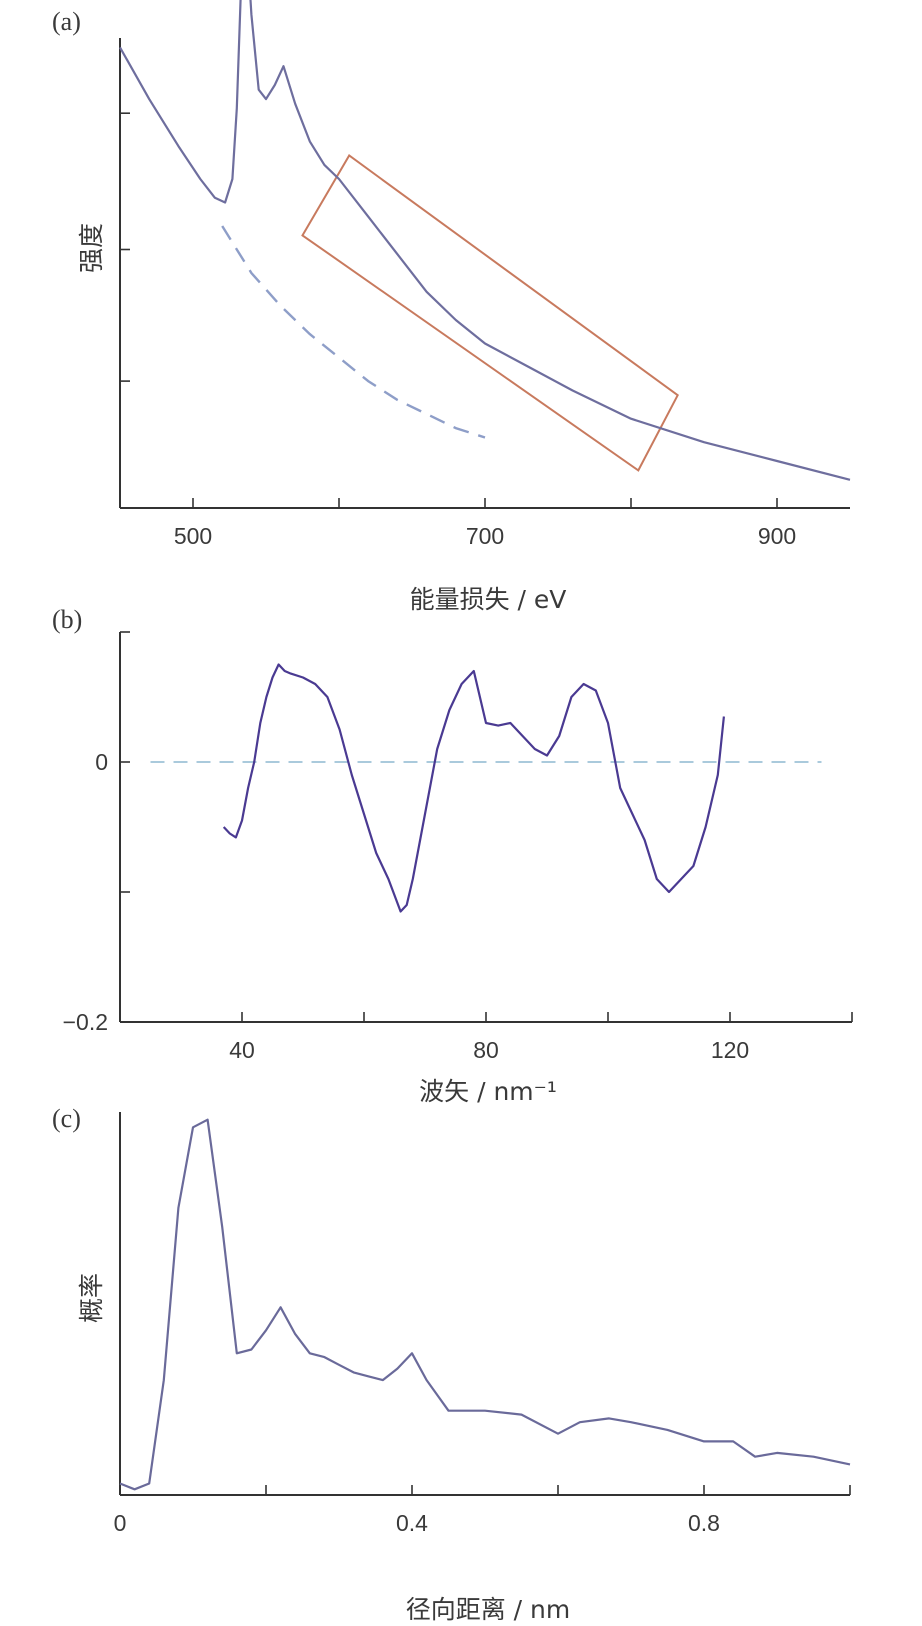 The width and height of the screenshot is (922, 1626). What do you see at coordinates (91, 248) in the screenshot?
I see `panel-a-ylabel: 强度` at bounding box center [91, 248].